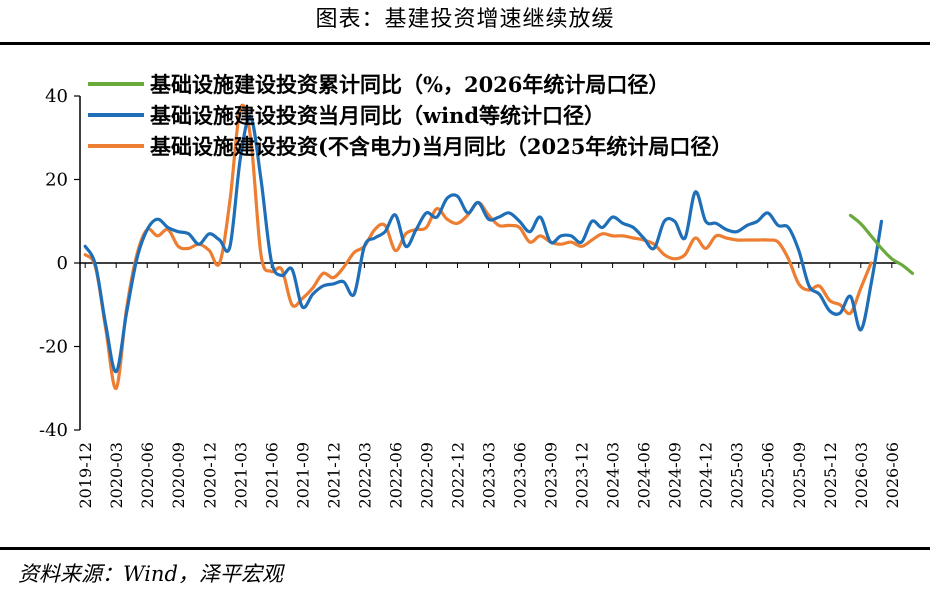 This screenshot has width=930, height=591. What do you see at coordinates (377, 115) in the screenshot?
I see `legend-label-monthly-wind: 基础设施建设投资当月同比（wind等统计口径）` at bounding box center [377, 115].